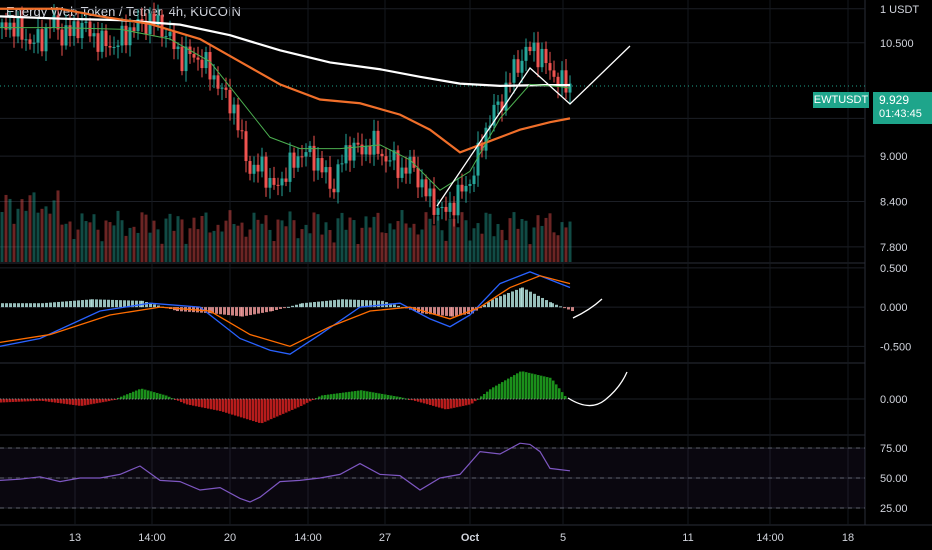 The image size is (932, 550). Describe the element at coordinates (230, 538) in the screenshot. I see `x-tick-label: 20` at that location.